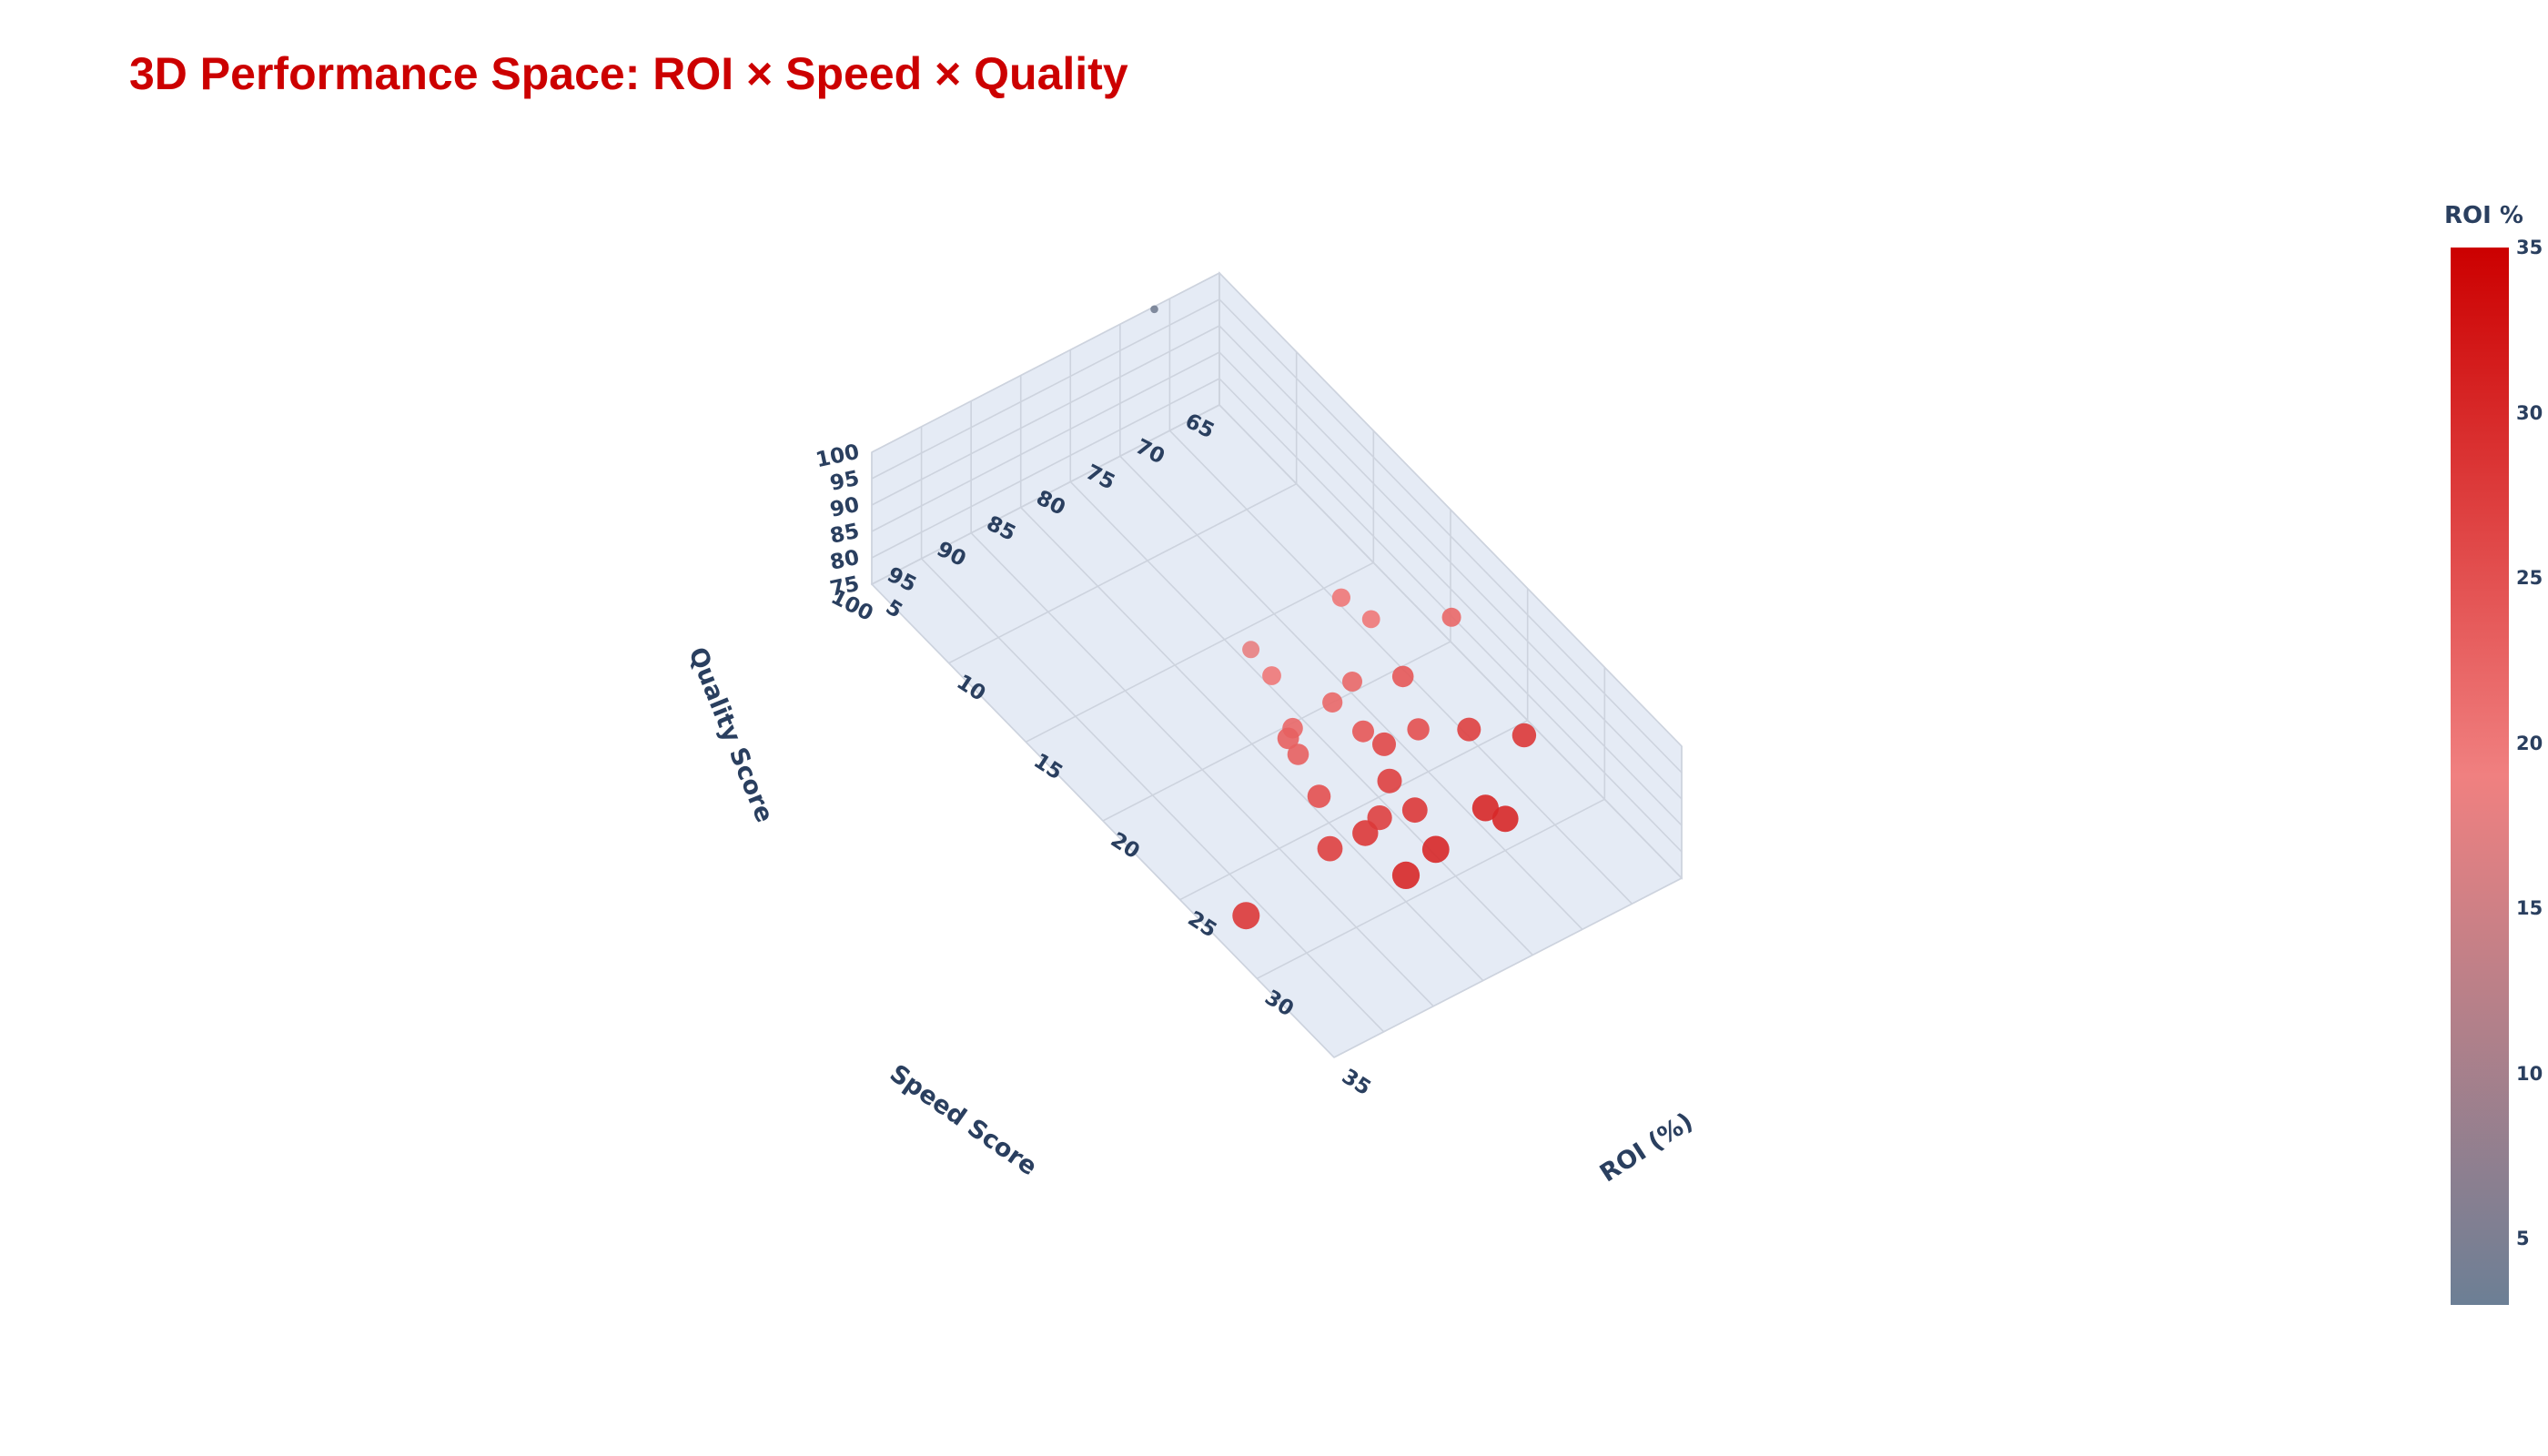  Describe the element at coordinates (2530, 248) in the screenshot. I see `colorbar-tick-label: 35` at that location.